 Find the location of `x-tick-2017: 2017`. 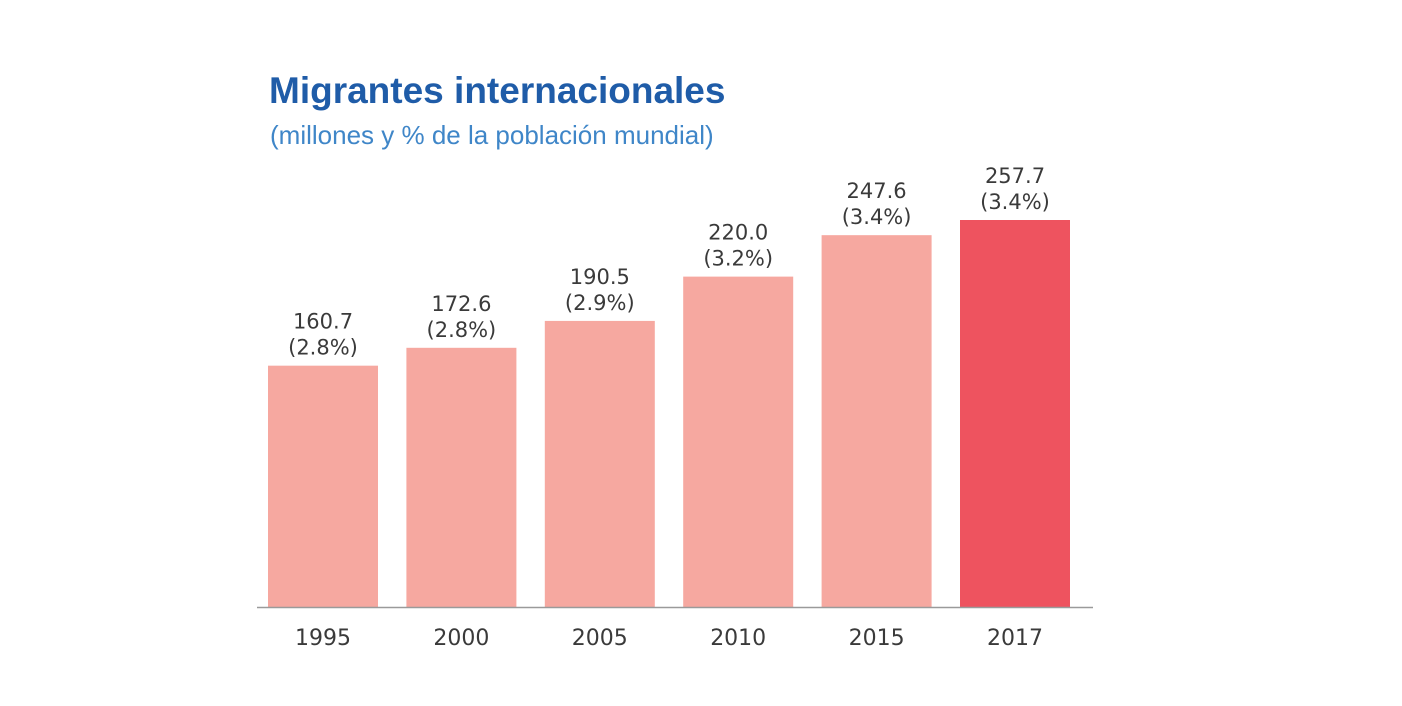

x-tick-2017: 2017 is located at coordinates (1015, 638).